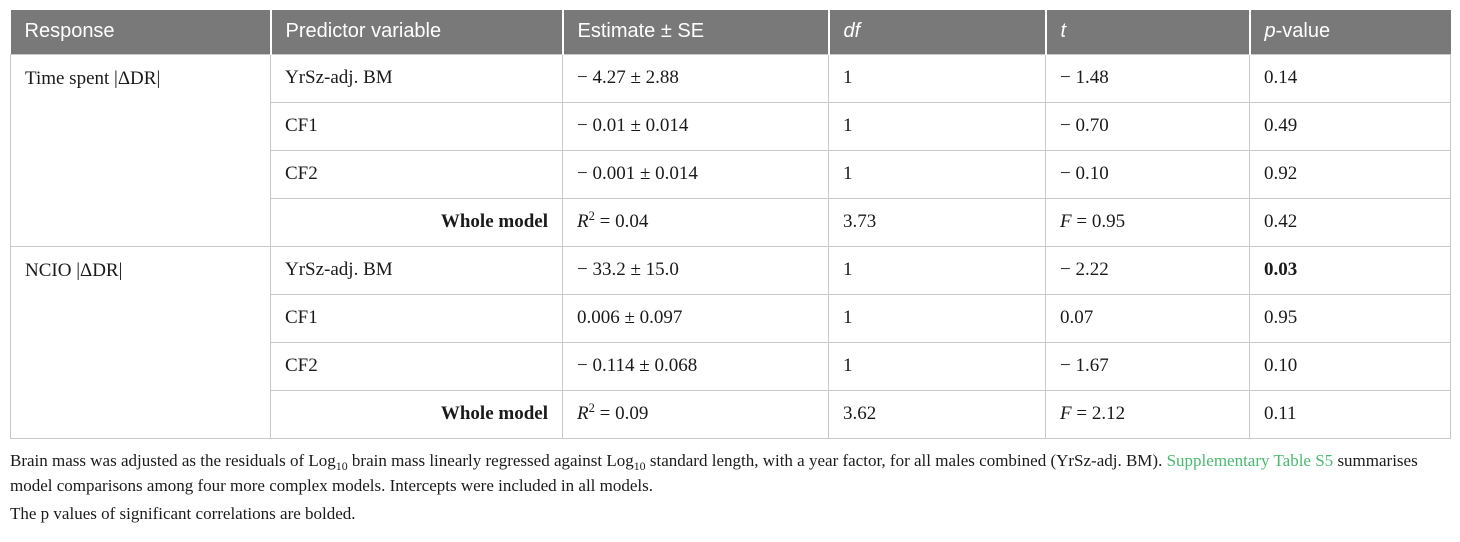  Describe the element at coordinates (1350, 78) in the screenshot. I see `cell-p-value: 0.14` at that location.